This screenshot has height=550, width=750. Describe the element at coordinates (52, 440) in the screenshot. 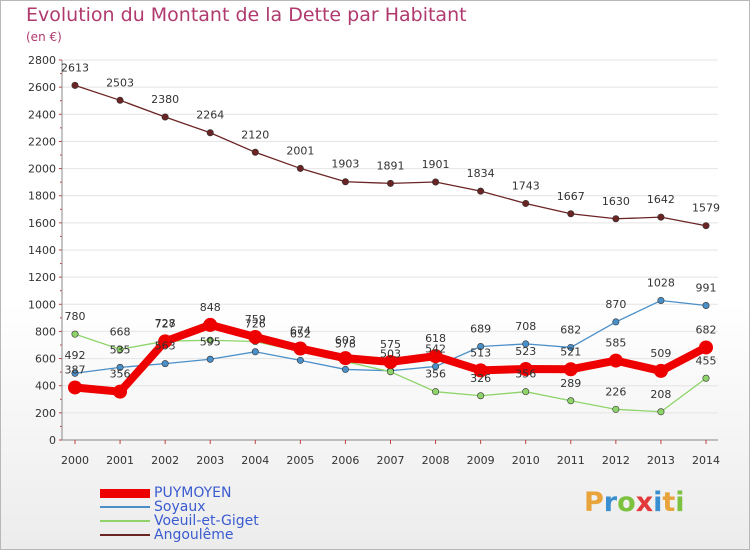

I see `y-tick-label: 0` at that location.